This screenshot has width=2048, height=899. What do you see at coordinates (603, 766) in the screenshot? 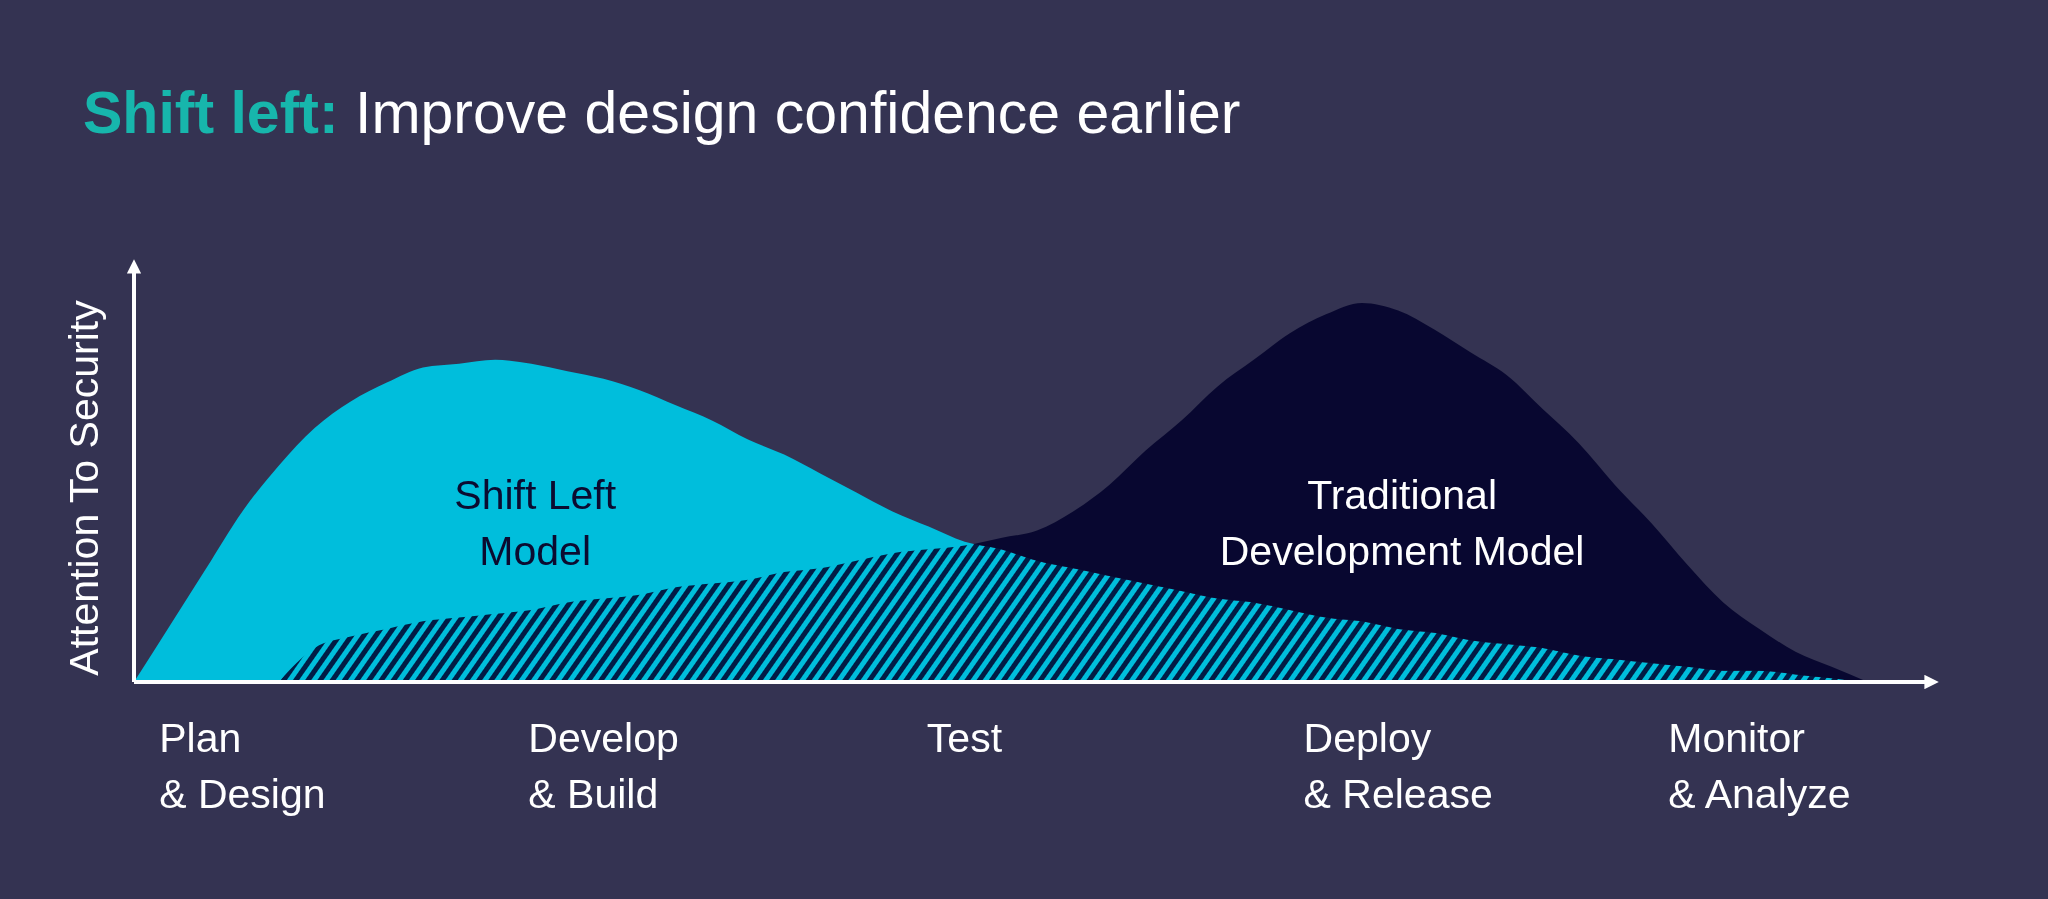
I see `x-tick-label: Develop & Build` at bounding box center [603, 766].